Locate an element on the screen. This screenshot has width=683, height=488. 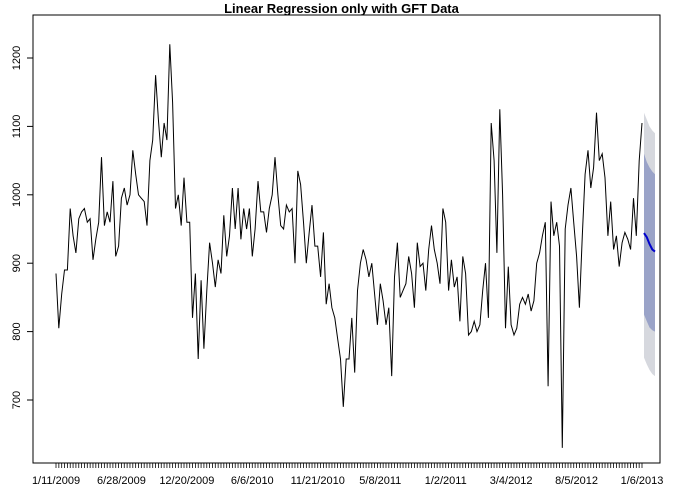
y-tick-label: 1200 is located at coordinates (17, 58).